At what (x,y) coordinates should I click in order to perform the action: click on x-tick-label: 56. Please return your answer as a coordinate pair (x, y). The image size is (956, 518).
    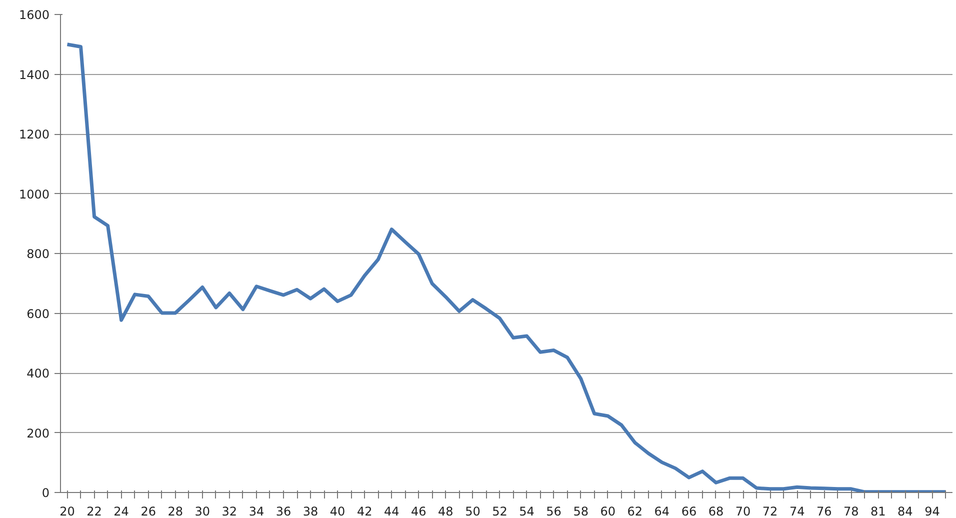
    Looking at the image, I should click on (554, 511).